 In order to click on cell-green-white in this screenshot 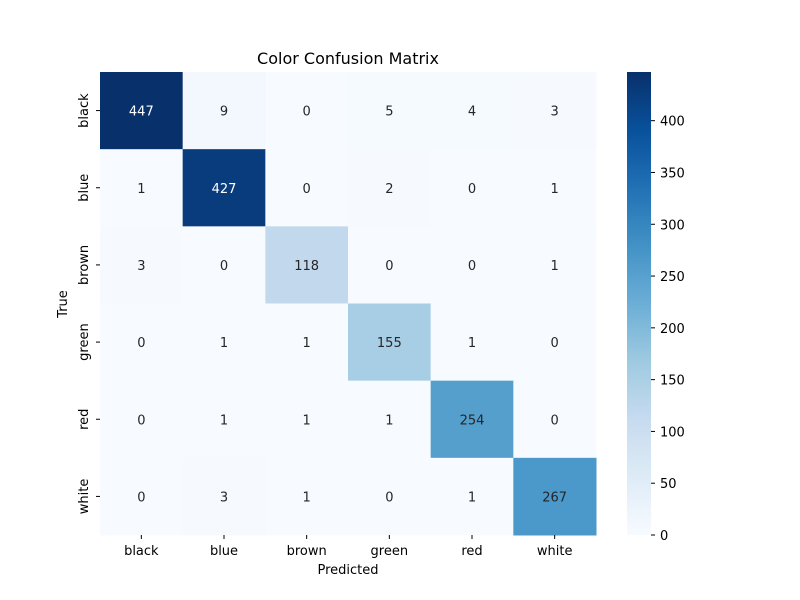, I will do `click(555, 342)`.